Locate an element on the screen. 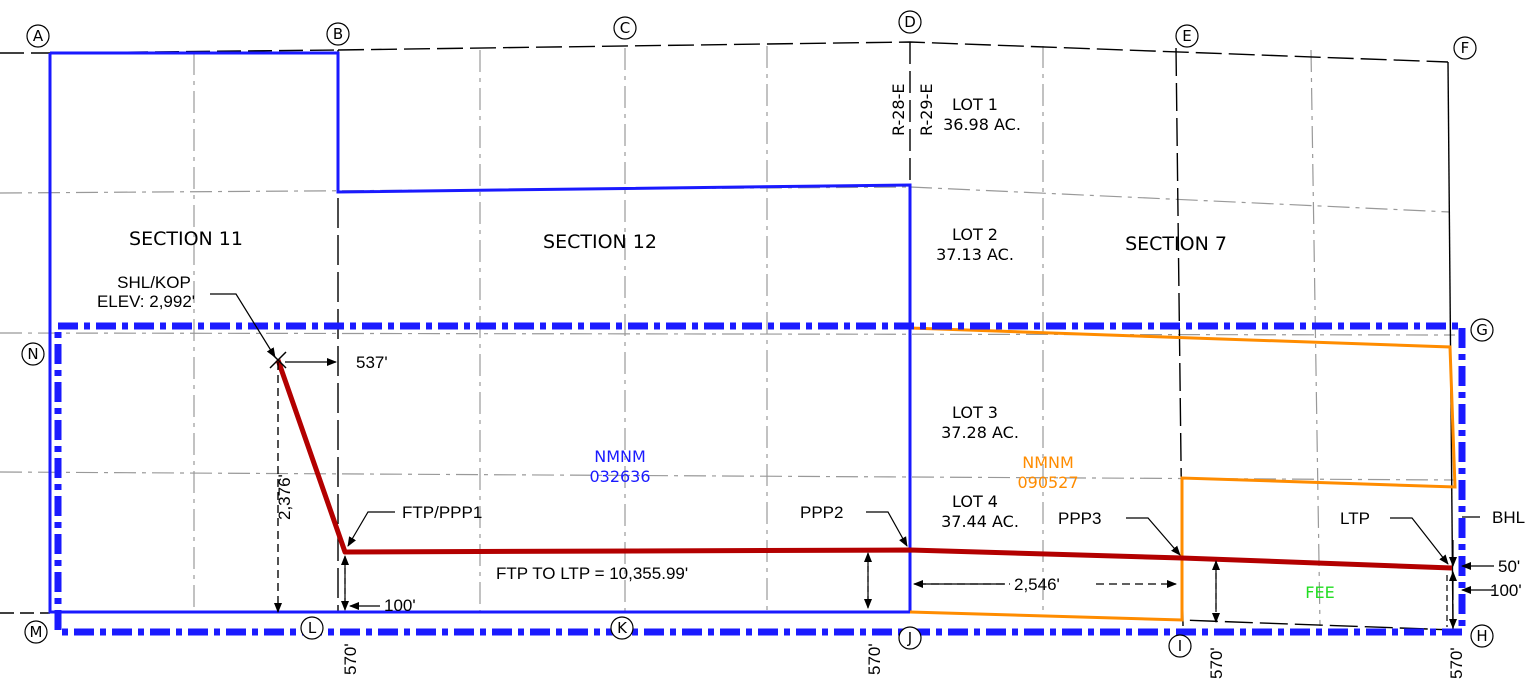 The height and width of the screenshot is (681, 1530). section-11-label: SECTION 11 is located at coordinates (186, 239).